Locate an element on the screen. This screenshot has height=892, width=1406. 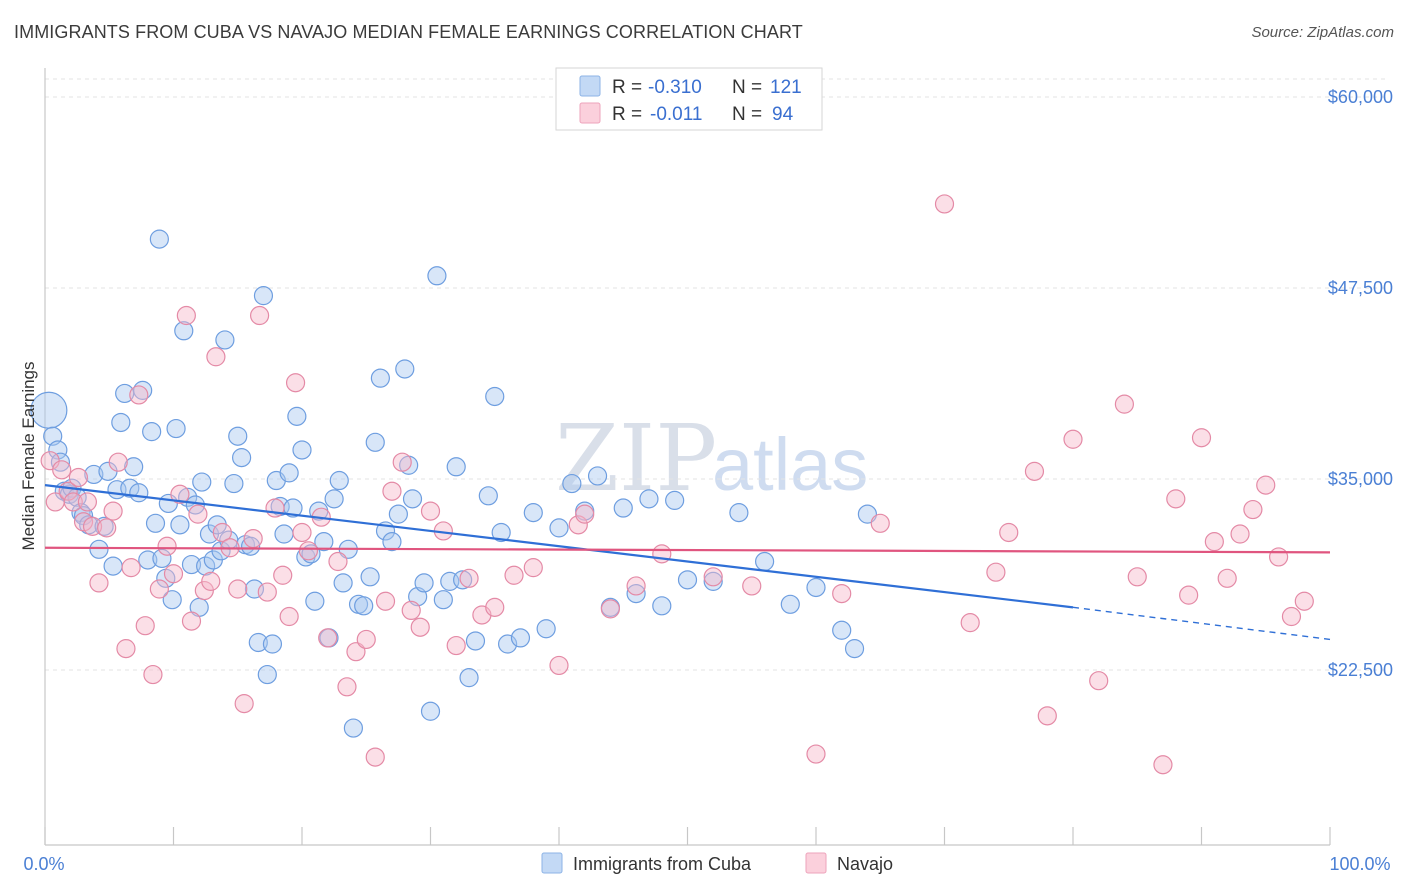
legend-n-value-navajo: 94 is located at coordinates (783, 114).